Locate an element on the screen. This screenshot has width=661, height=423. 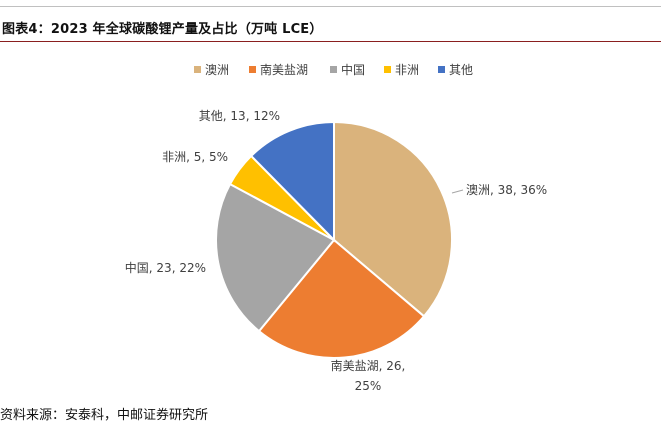
legend: 澳洲 南美盐湖 中国 非洲 其他 is located at coordinates (333, 69).